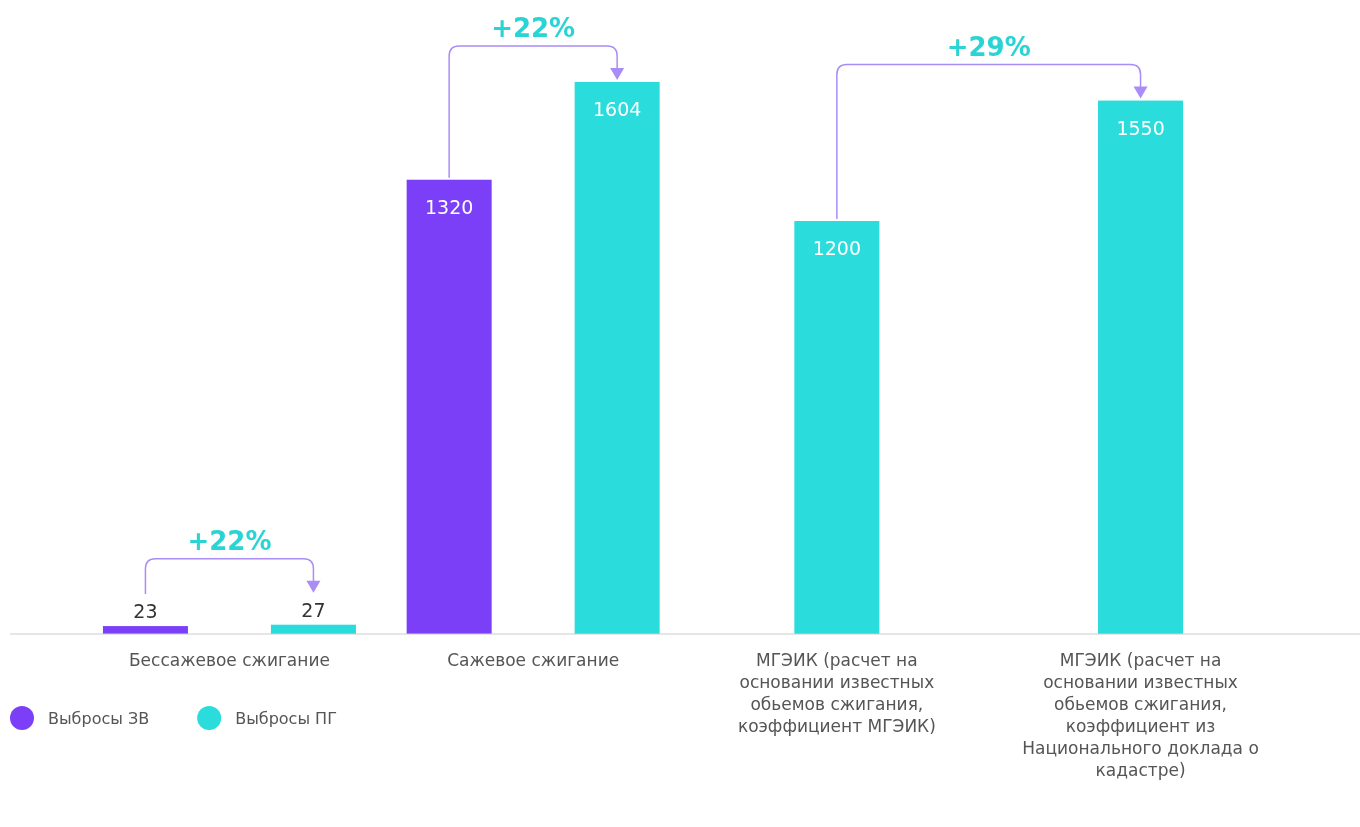  Describe the element at coordinates (837, 248) in the screenshot. I see `data-label: 1200` at that location.